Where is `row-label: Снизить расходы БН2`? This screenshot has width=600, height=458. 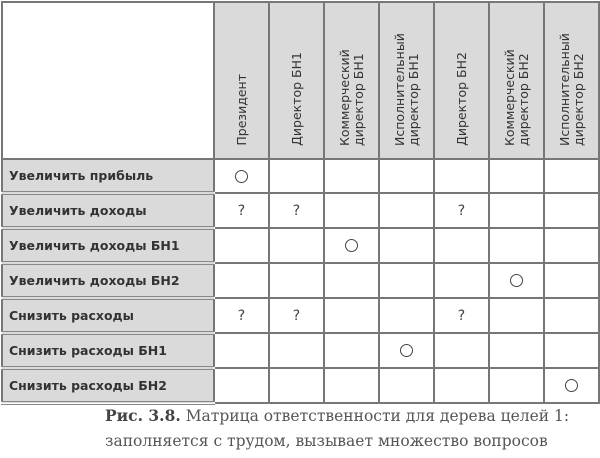 row-label: Снизить расходы БН2 is located at coordinates (108, 386).